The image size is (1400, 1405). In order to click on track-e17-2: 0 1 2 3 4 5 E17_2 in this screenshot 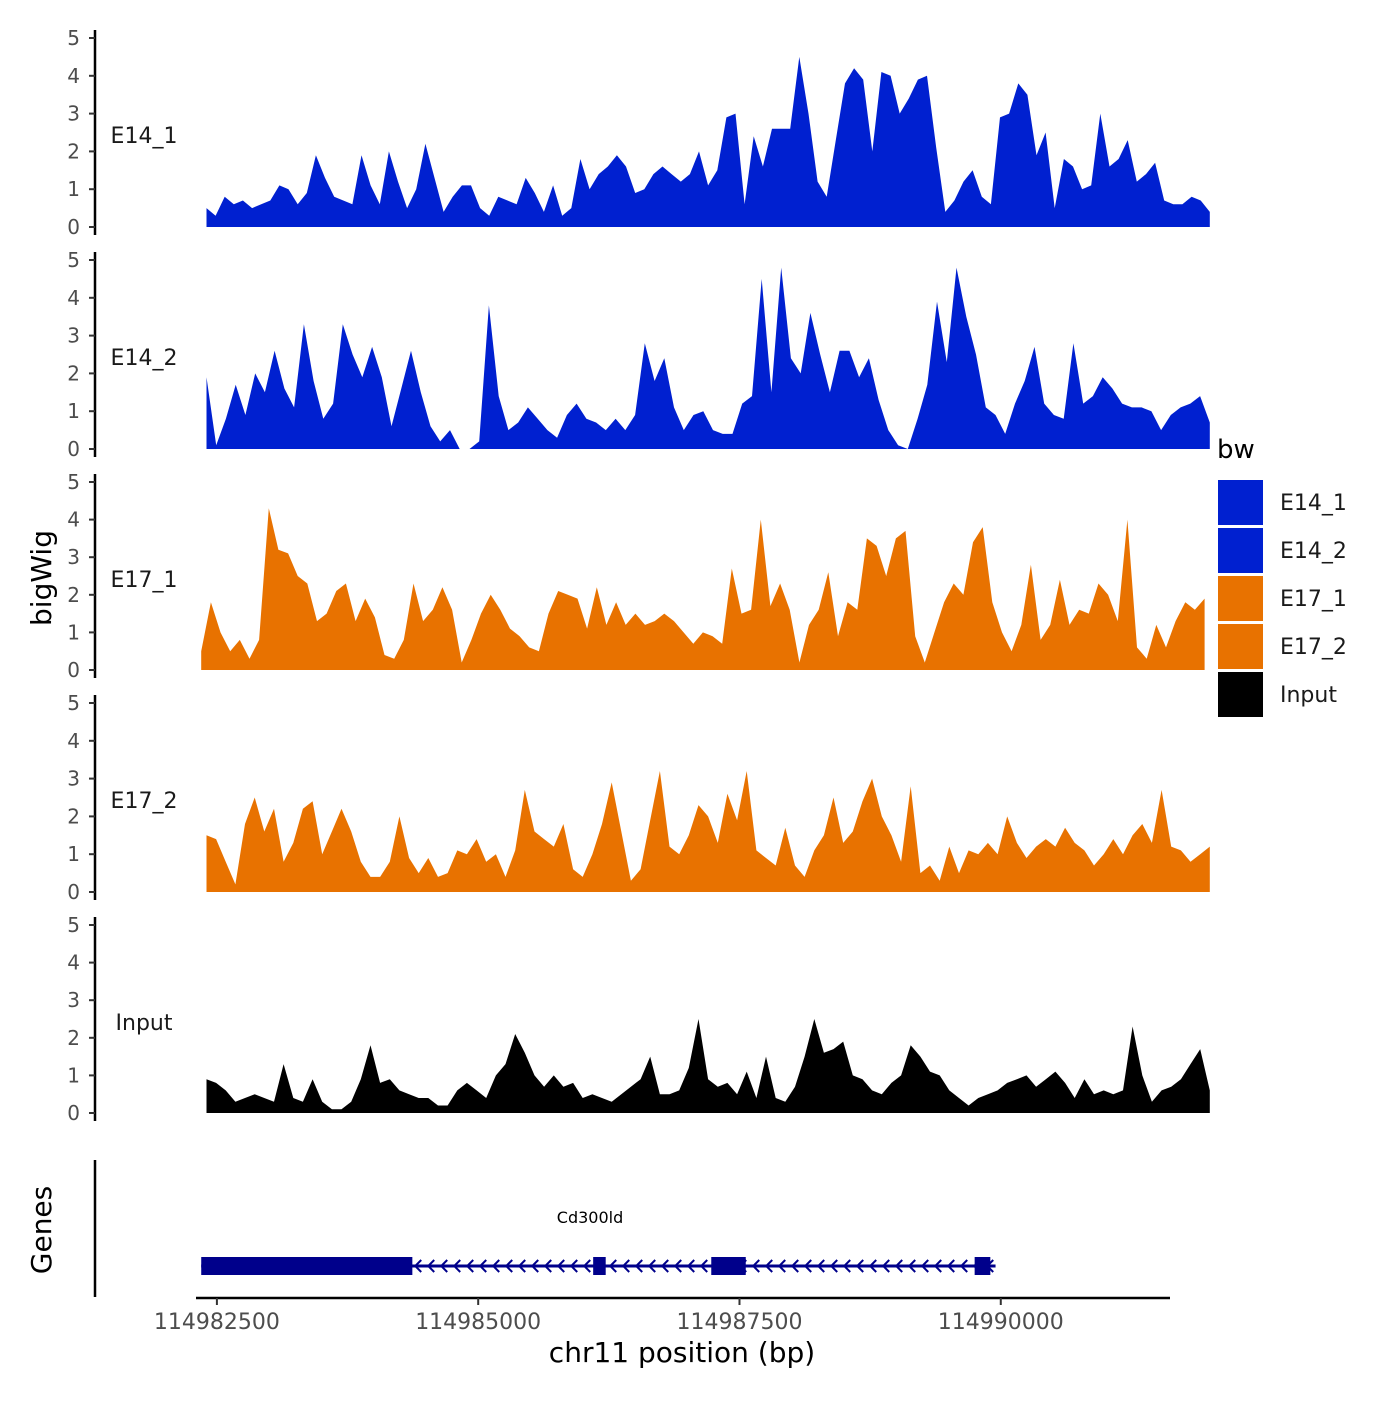, I will do `click(638, 797)`.